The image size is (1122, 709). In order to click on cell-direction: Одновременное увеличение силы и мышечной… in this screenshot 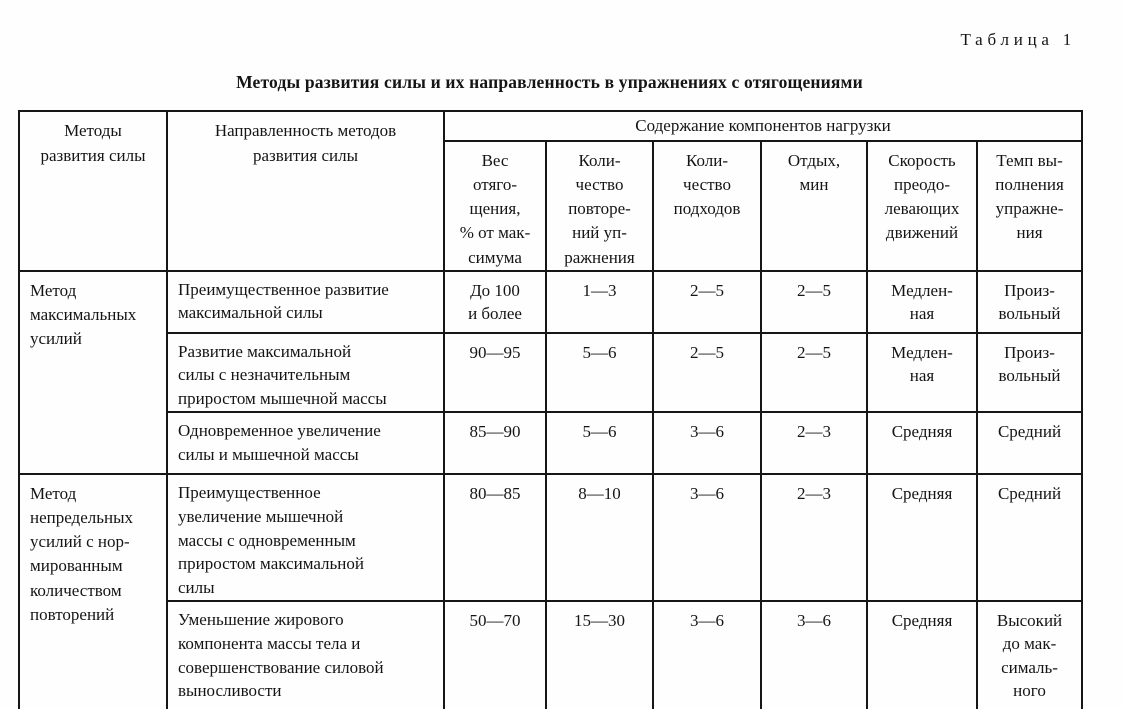, I will do `click(305, 443)`.